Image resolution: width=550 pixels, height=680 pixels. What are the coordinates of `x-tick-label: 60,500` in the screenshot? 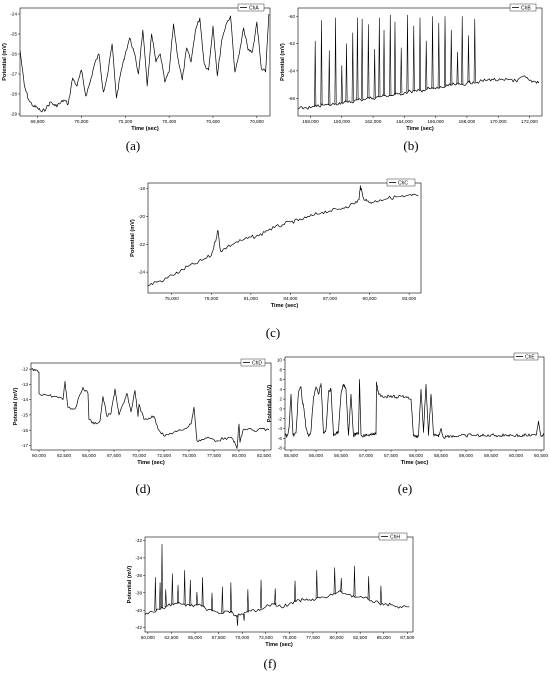 It's located at (541, 455).